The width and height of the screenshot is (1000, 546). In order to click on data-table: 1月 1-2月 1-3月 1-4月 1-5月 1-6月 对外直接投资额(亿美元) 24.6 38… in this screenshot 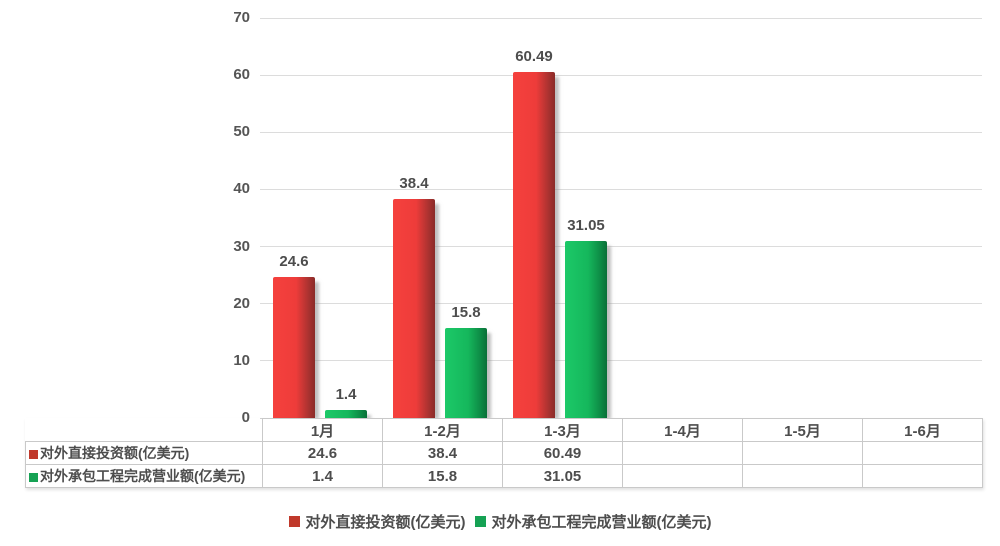, I will do `click(504, 453)`.